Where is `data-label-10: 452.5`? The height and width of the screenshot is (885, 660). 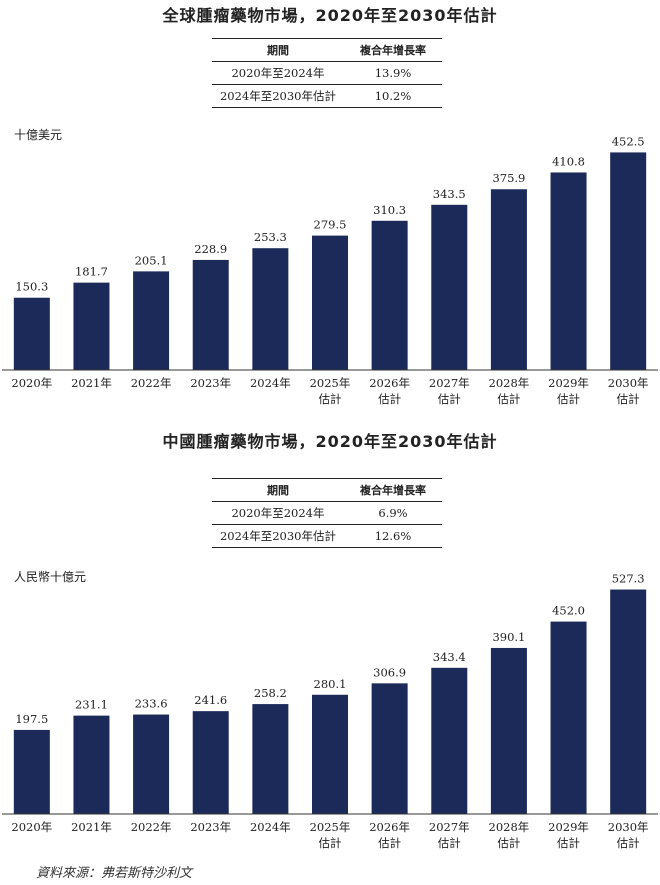 data-label-10: 452.5 is located at coordinates (628, 141).